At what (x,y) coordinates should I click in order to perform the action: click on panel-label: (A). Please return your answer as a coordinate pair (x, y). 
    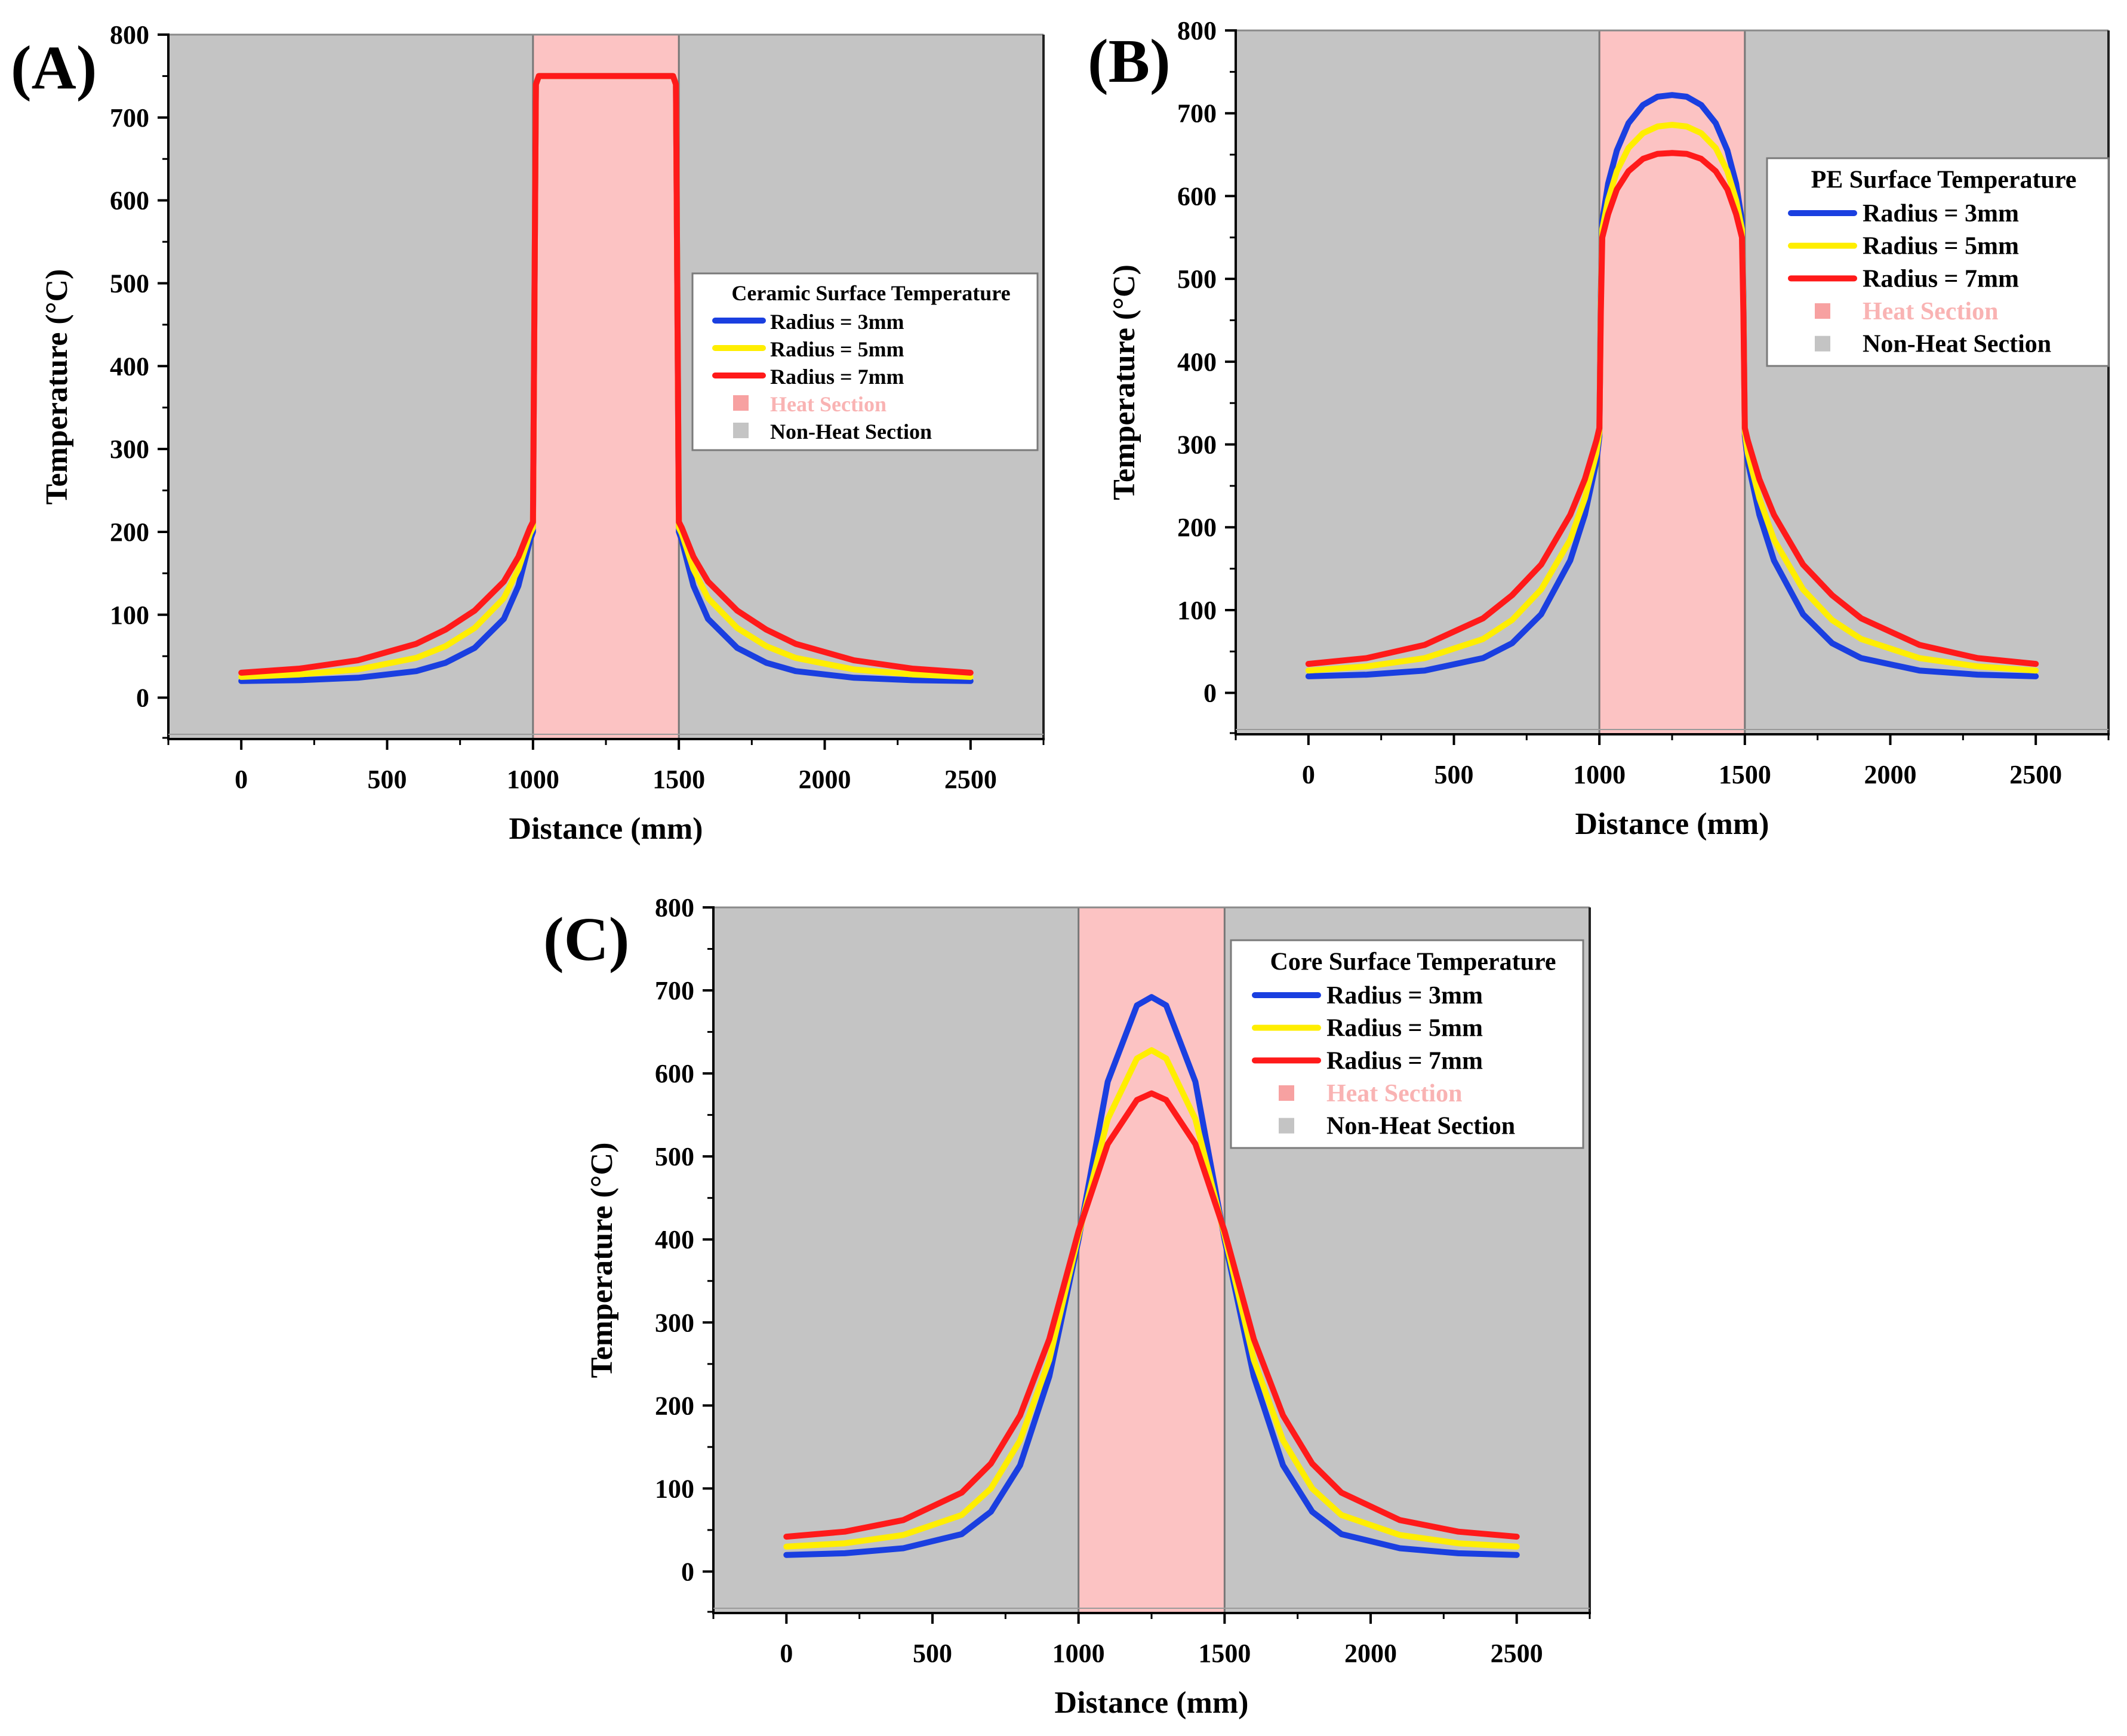
    Looking at the image, I should click on (54, 67).